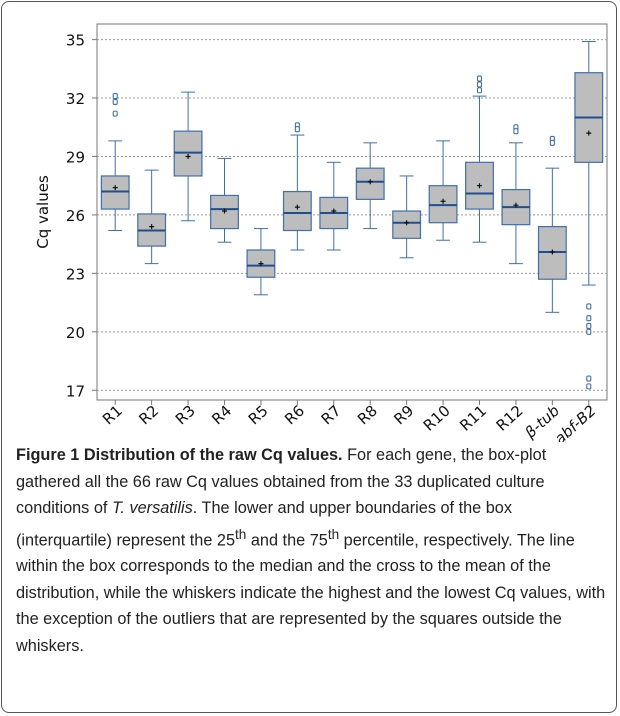 The image size is (620, 716). I want to click on caption-species: T. versatilis, so click(152, 508).